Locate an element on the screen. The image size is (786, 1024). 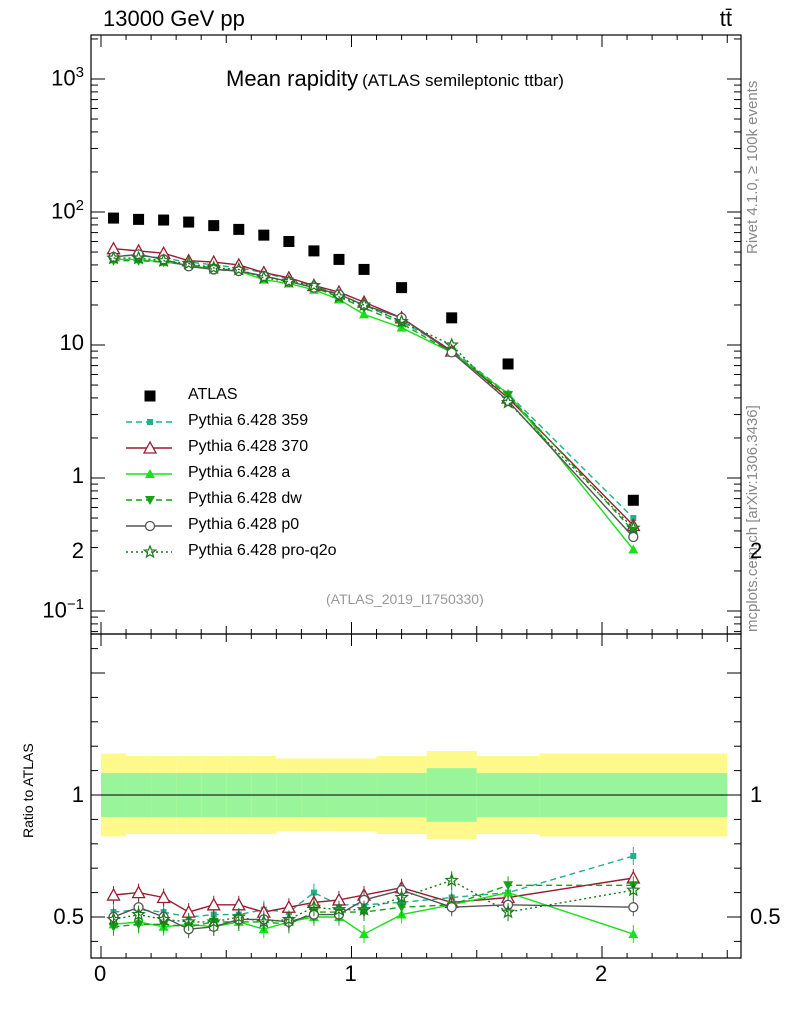
analysis-watermark: (ATLAS_2019_I1750330) is located at coordinates (405, 599).